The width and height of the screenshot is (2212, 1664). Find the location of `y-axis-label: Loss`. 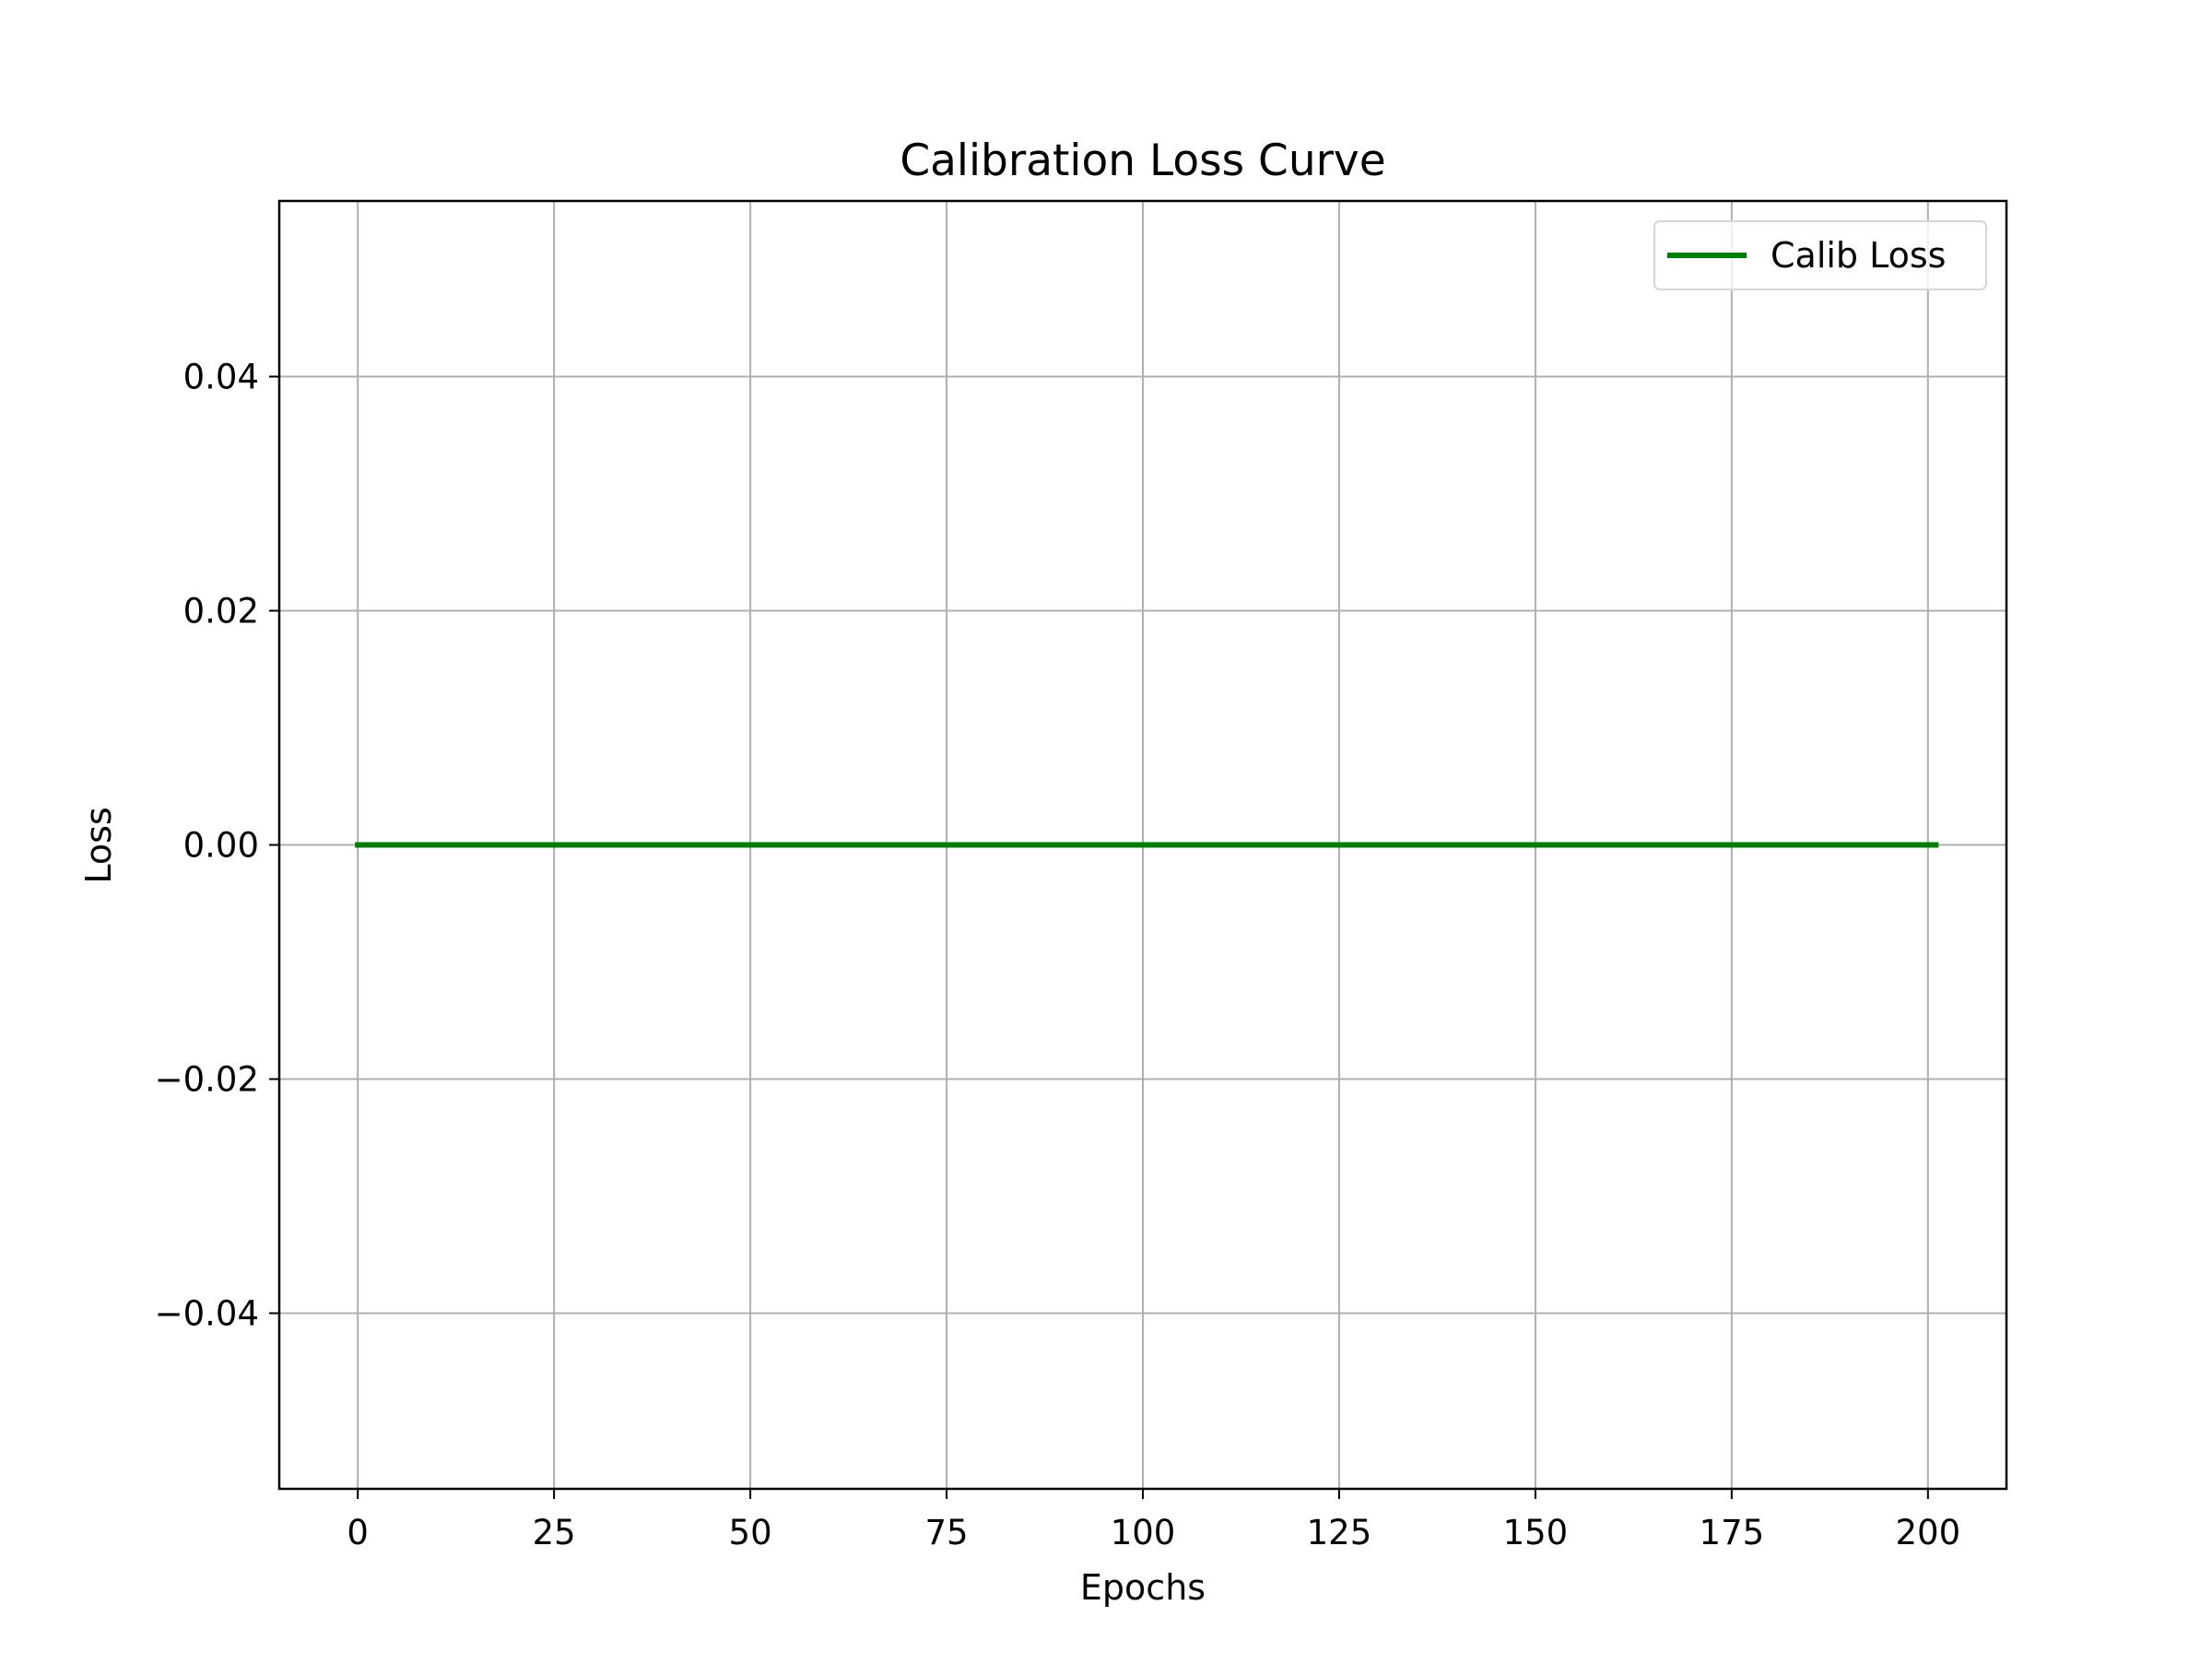

y-axis-label: Loss is located at coordinates (98, 845).